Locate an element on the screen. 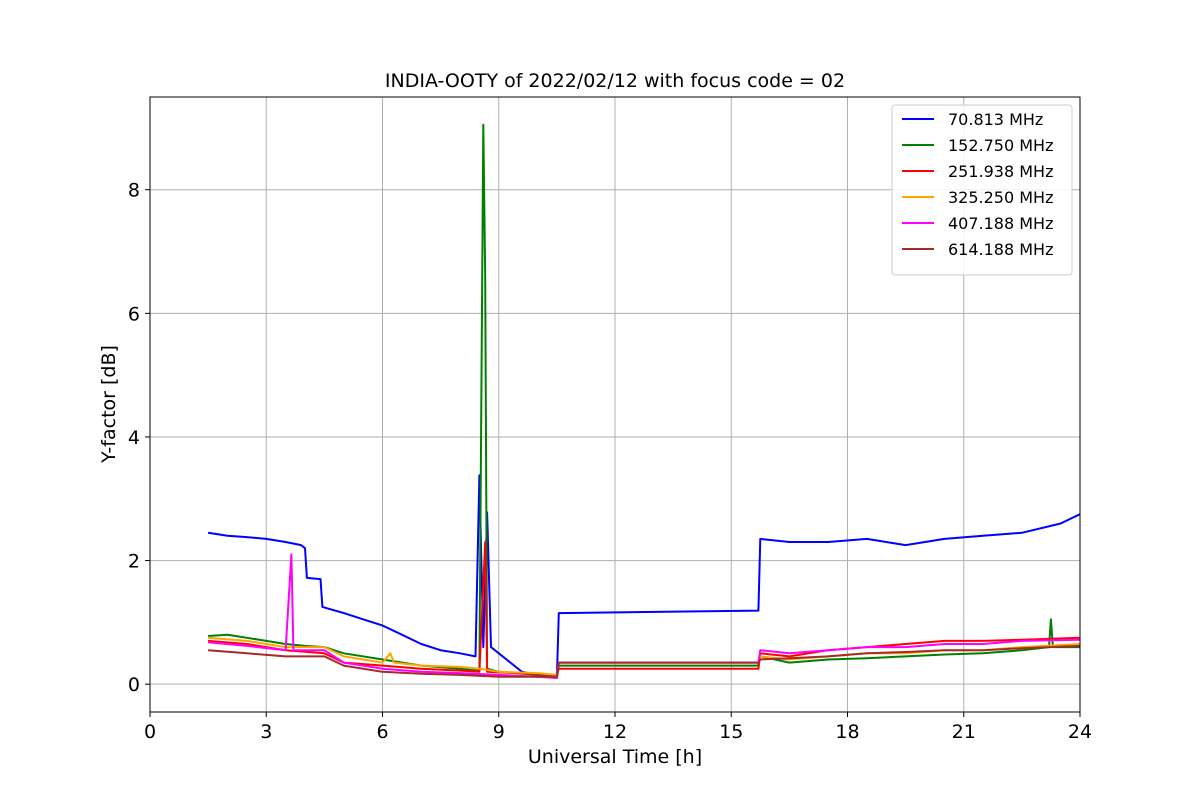 This screenshot has width=1200, height=800. x-tick-label-7: 21 is located at coordinates (964, 732).